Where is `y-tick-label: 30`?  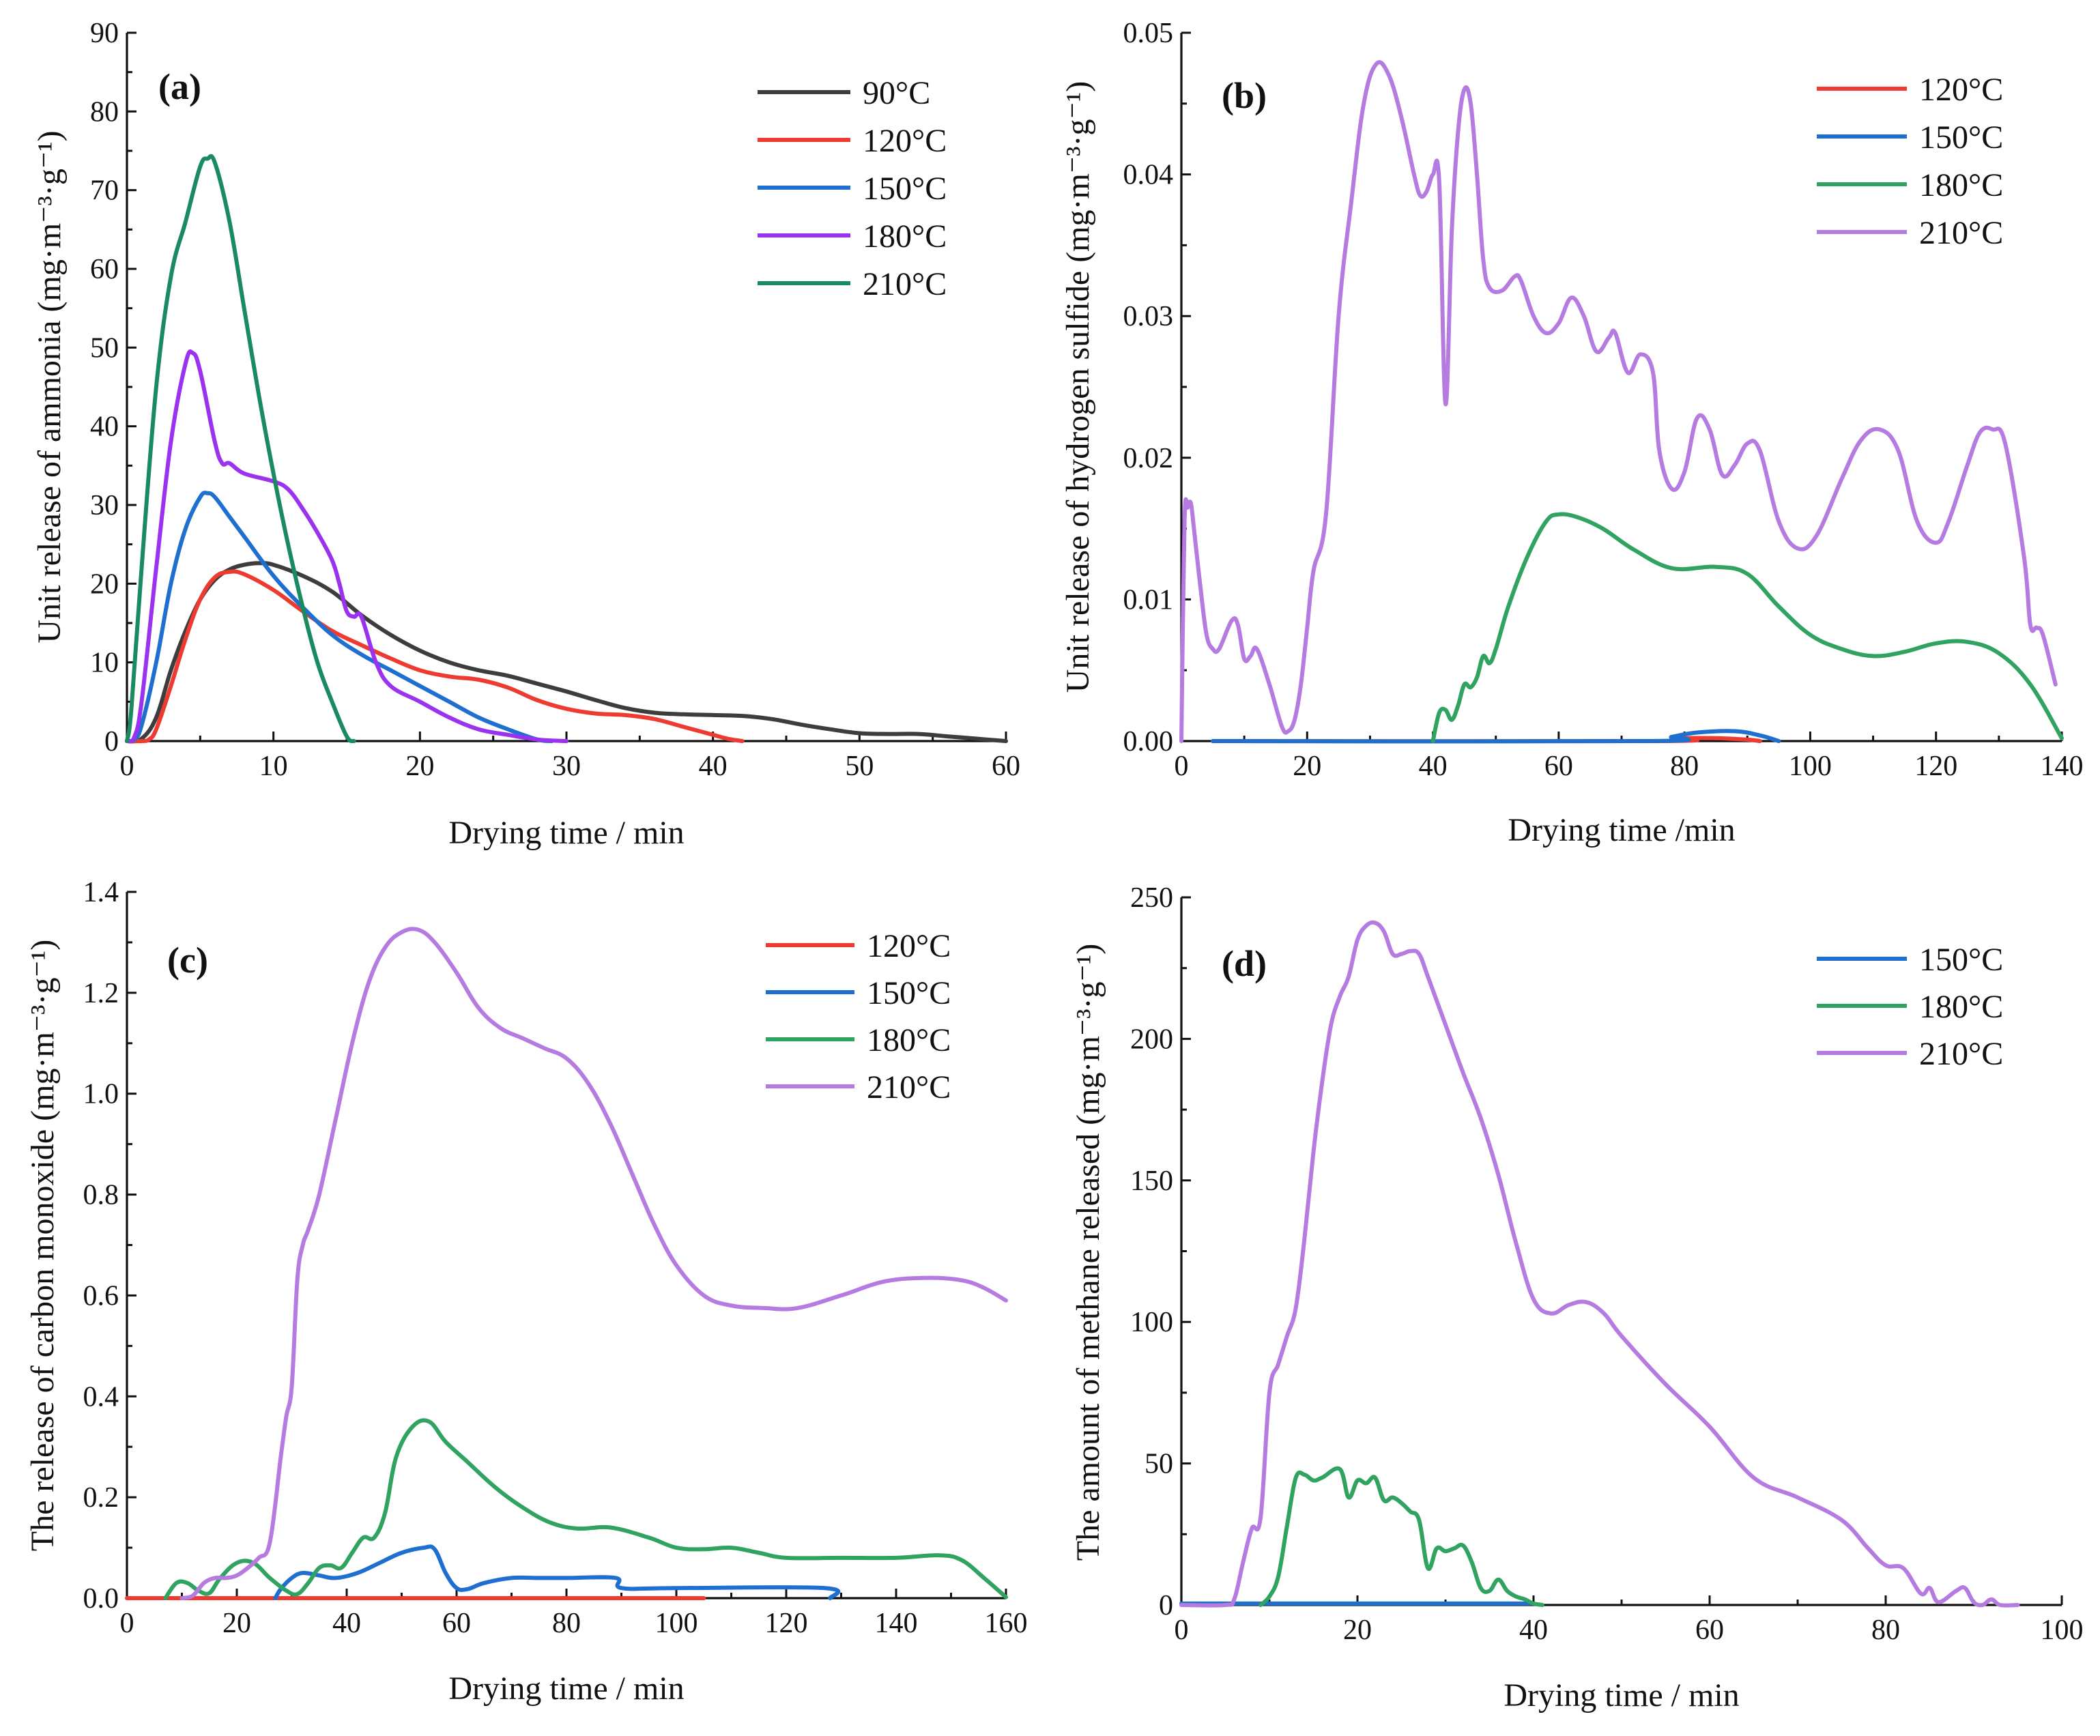 y-tick-label: 30 is located at coordinates (104, 505).